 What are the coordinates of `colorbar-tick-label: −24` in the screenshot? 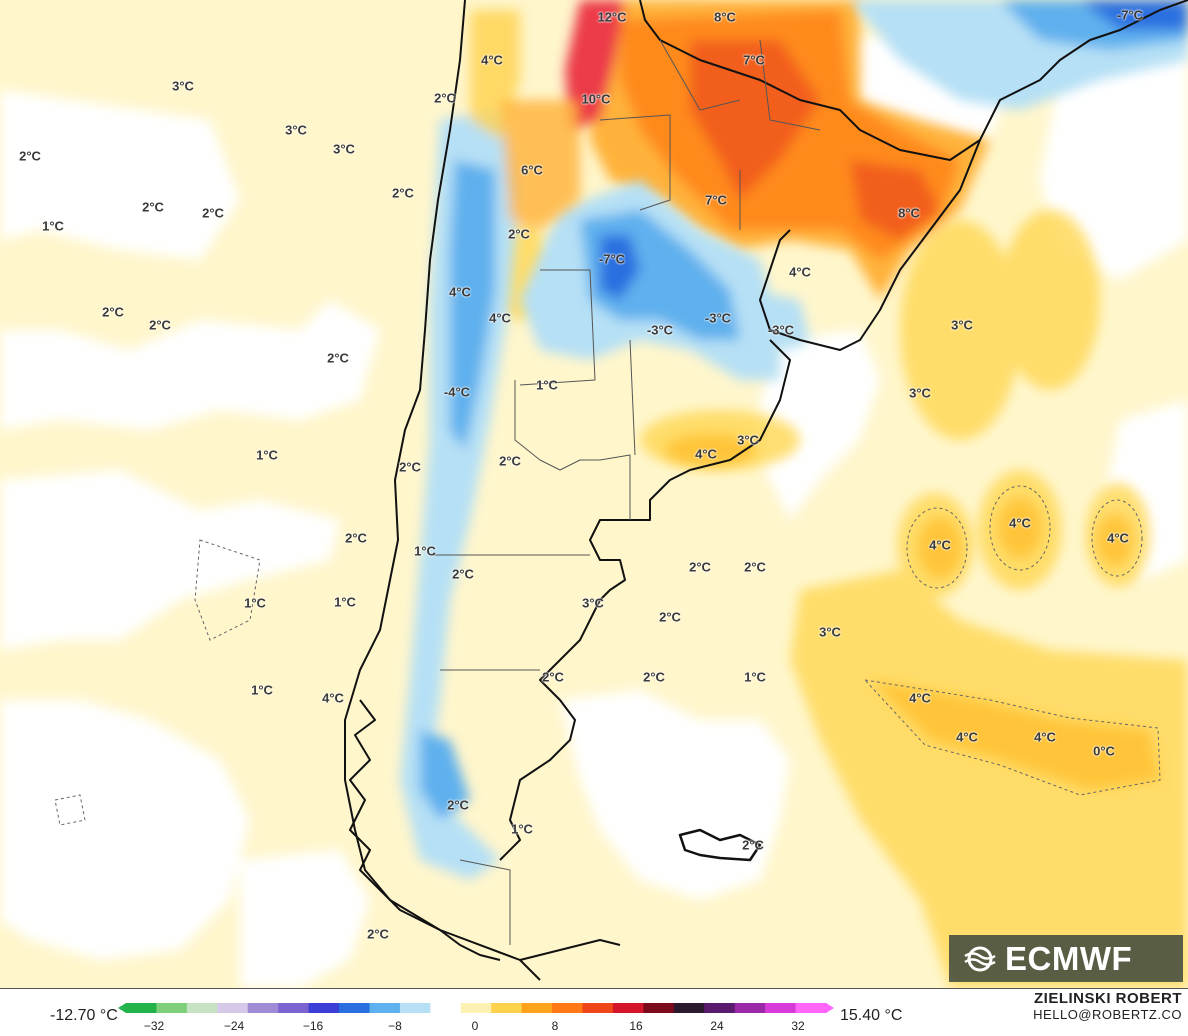 It's located at (234, 1026).